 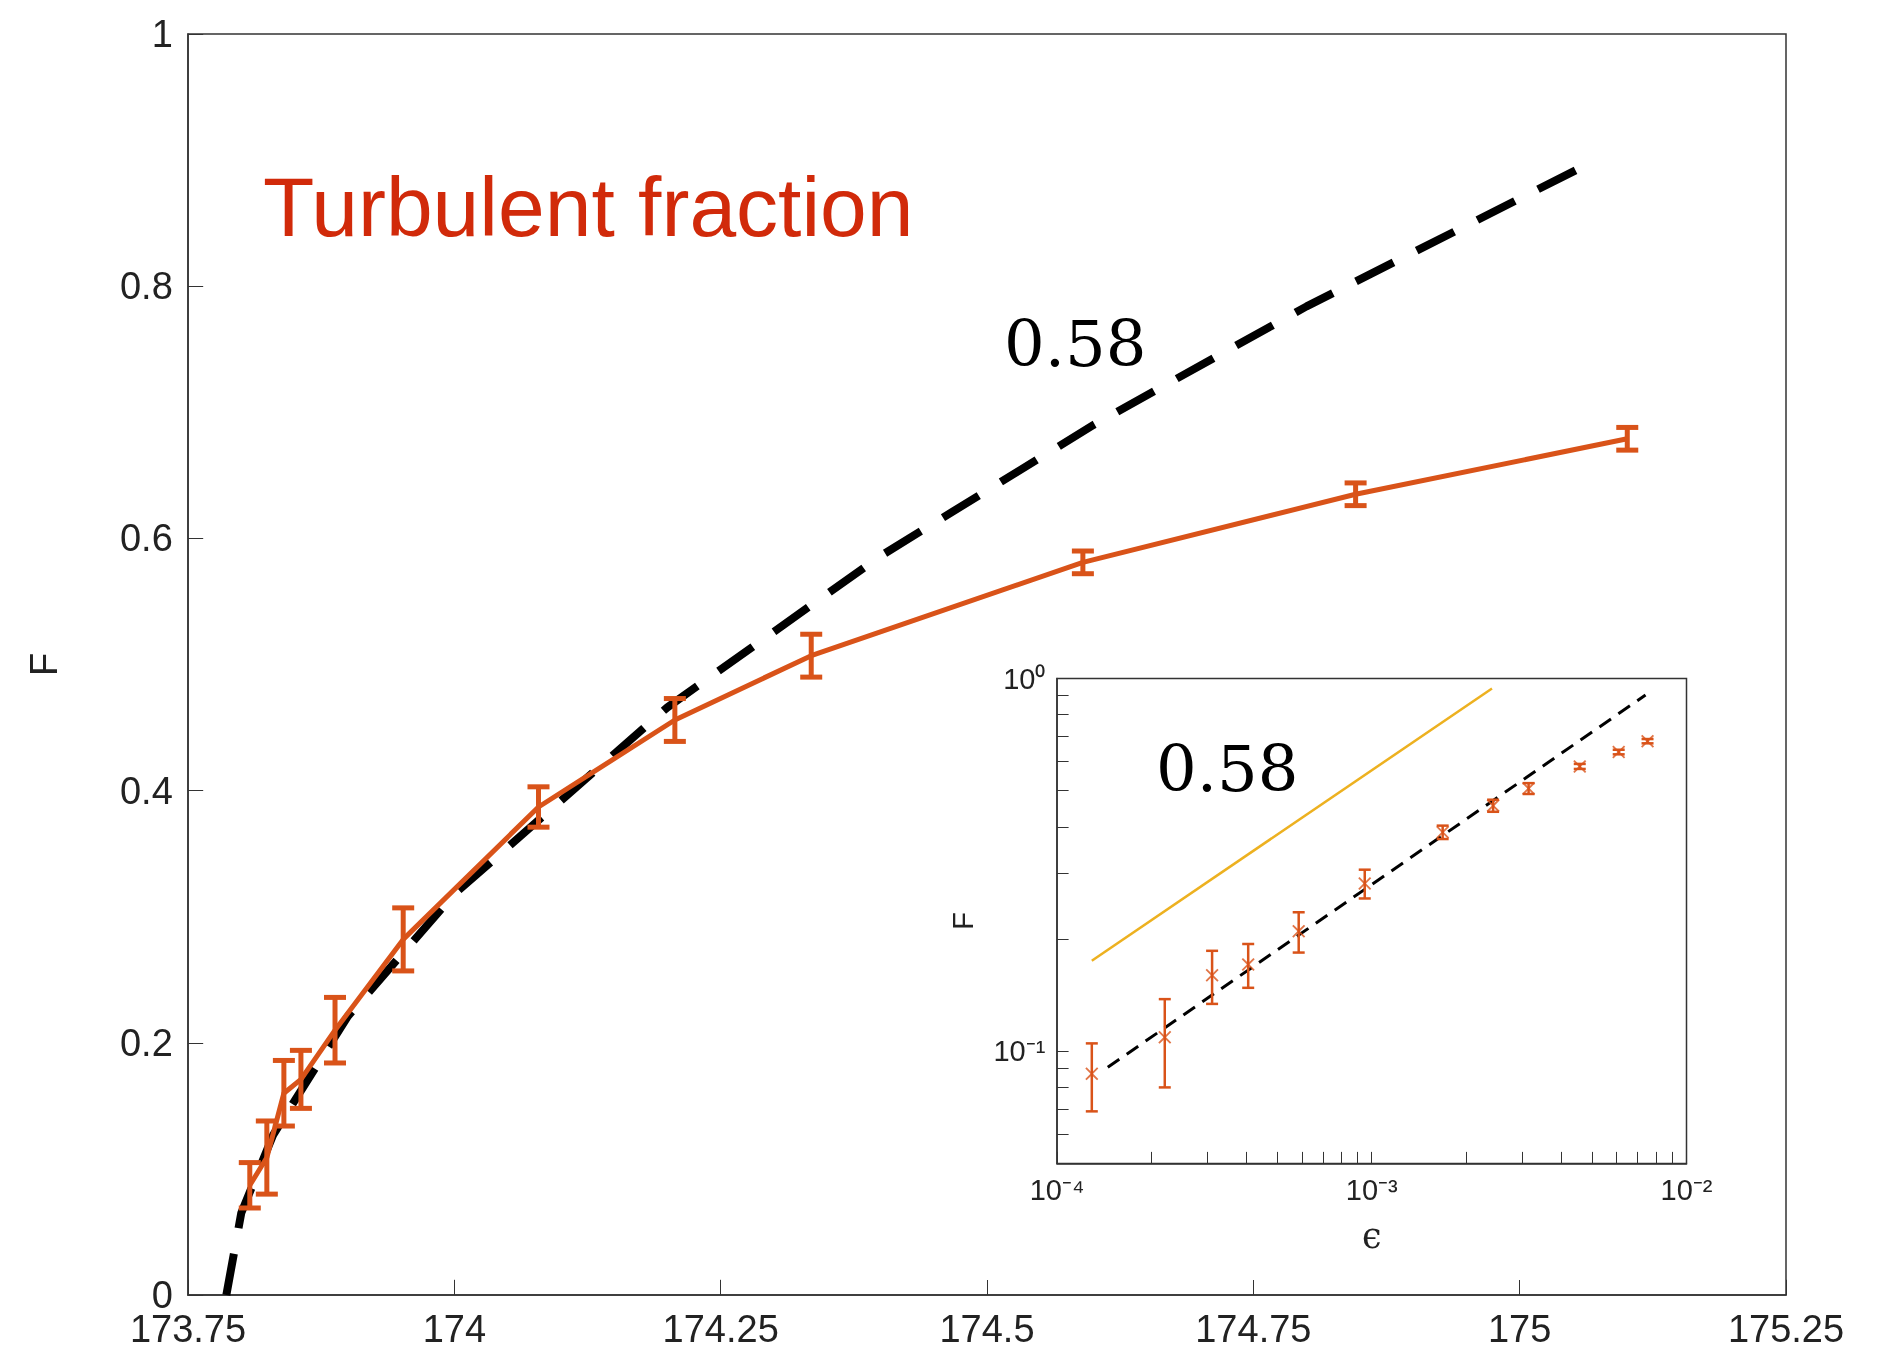 I want to click on y-tick-label: 1, so click(x=162, y=34).